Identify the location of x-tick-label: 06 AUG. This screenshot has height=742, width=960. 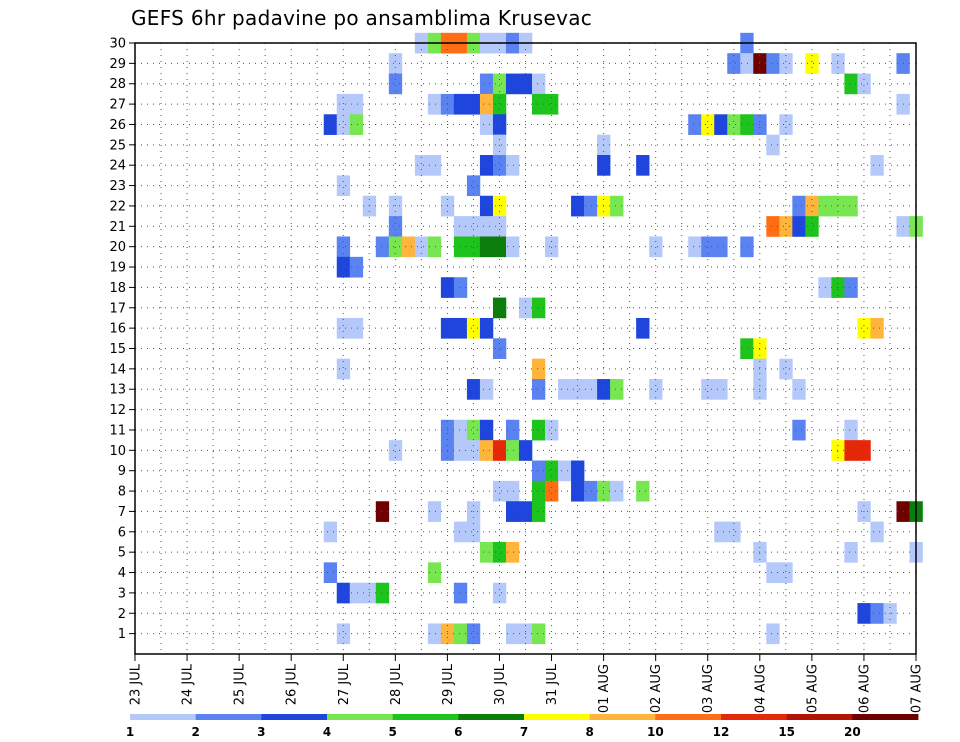
(864, 688).